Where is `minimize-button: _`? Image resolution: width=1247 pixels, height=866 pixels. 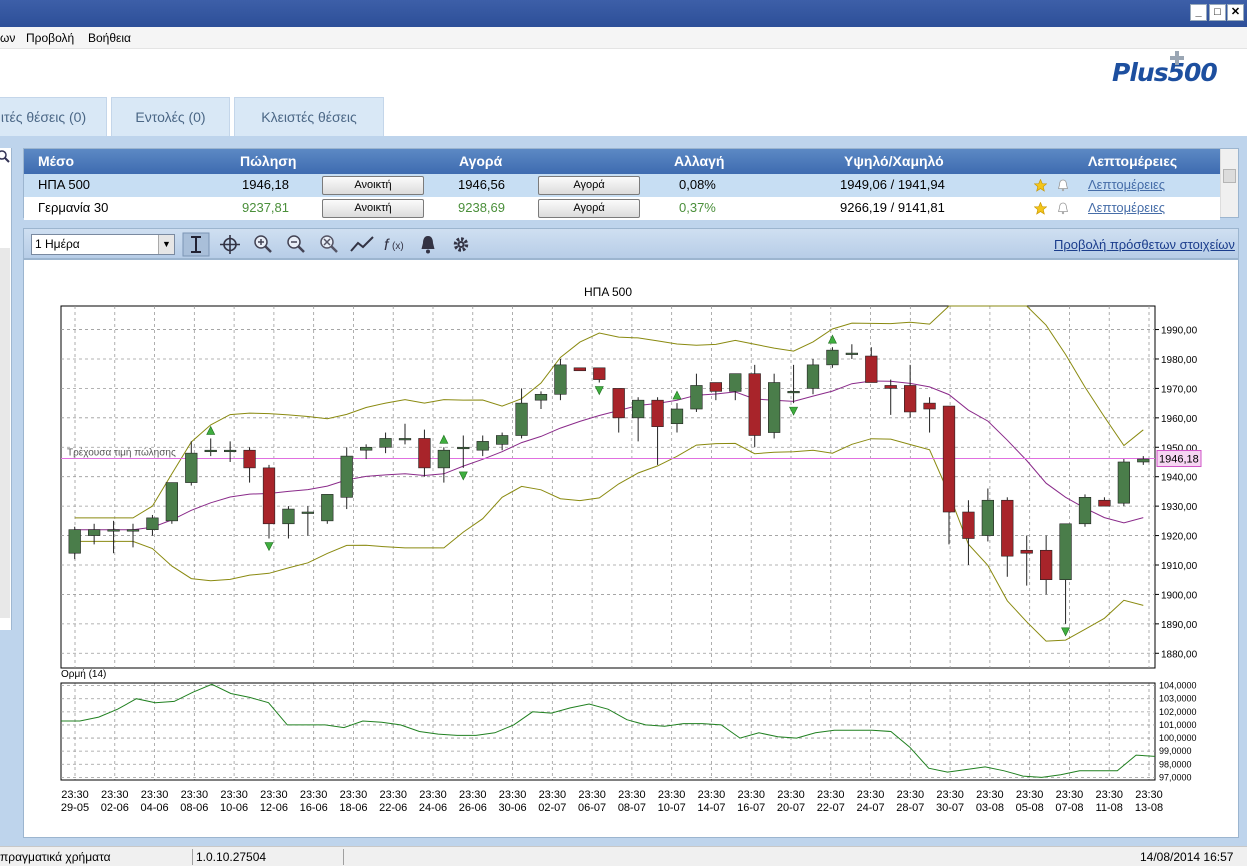 minimize-button: _ is located at coordinates (1198, 12).